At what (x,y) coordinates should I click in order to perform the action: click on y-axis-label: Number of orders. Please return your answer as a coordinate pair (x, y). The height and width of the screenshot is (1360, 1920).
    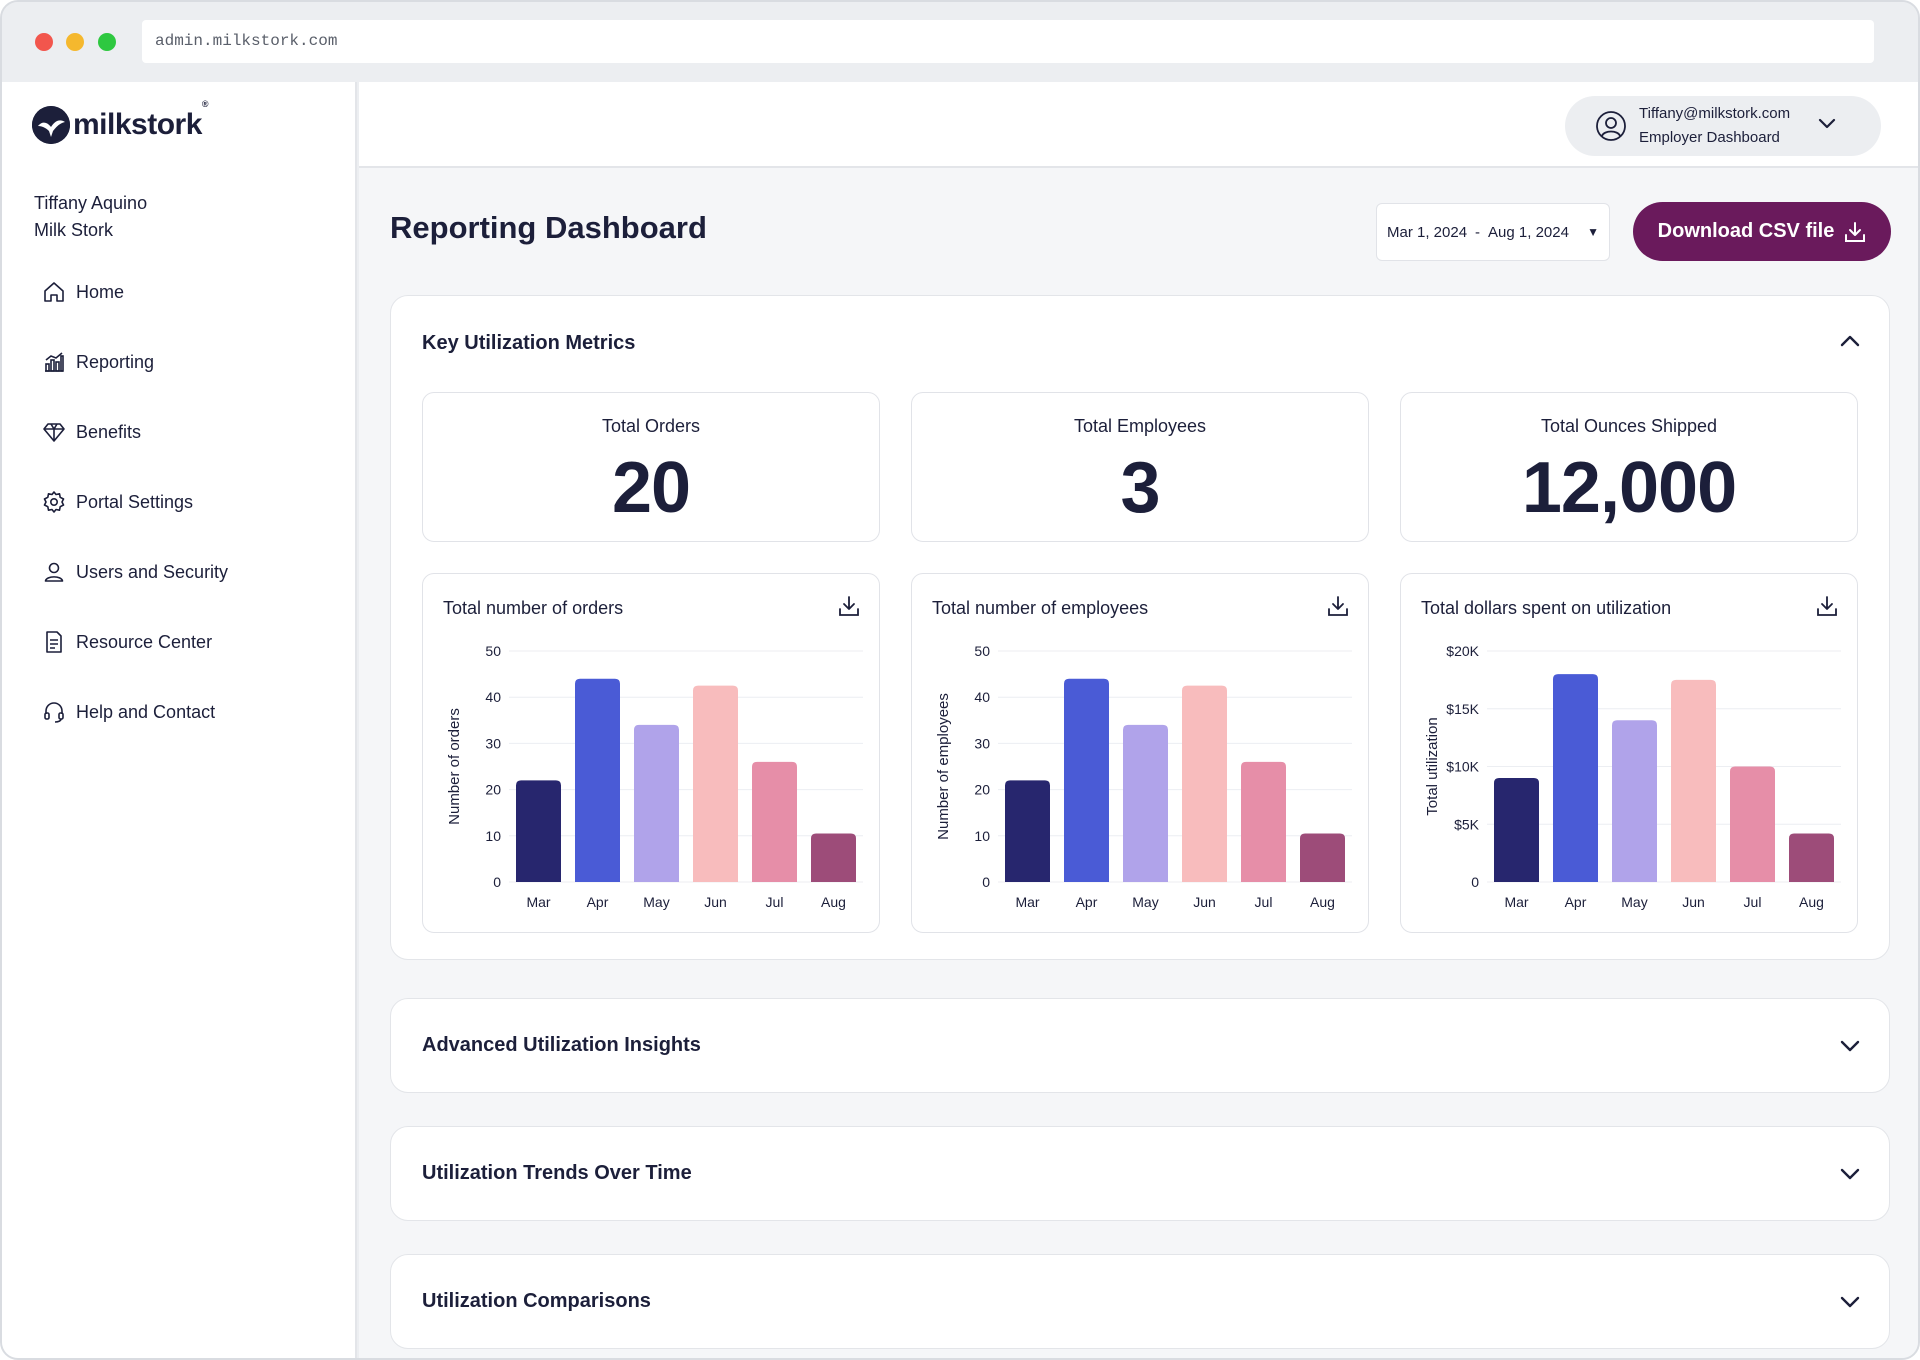
    Looking at the image, I should click on (454, 766).